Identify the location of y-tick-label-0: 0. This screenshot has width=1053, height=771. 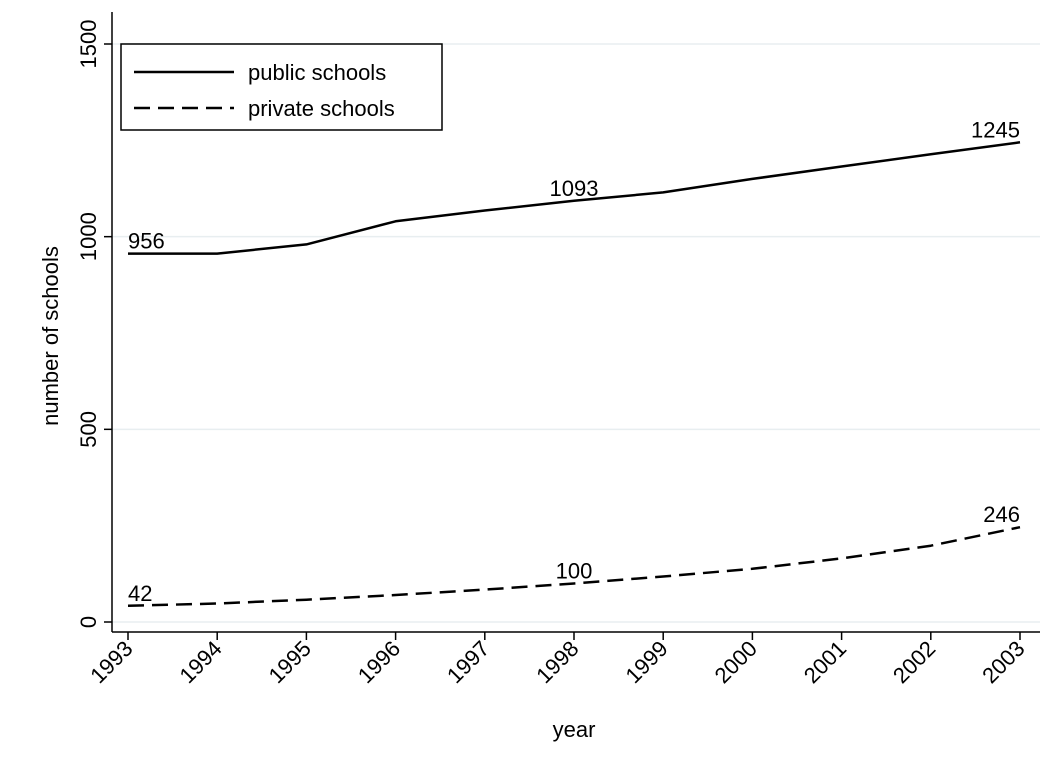
(88, 622).